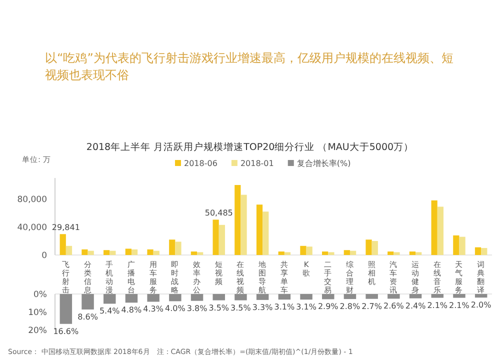  What do you see at coordinates (153, 309) in the screenshot?
I see `data-label: 4.3%` at bounding box center [153, 309].